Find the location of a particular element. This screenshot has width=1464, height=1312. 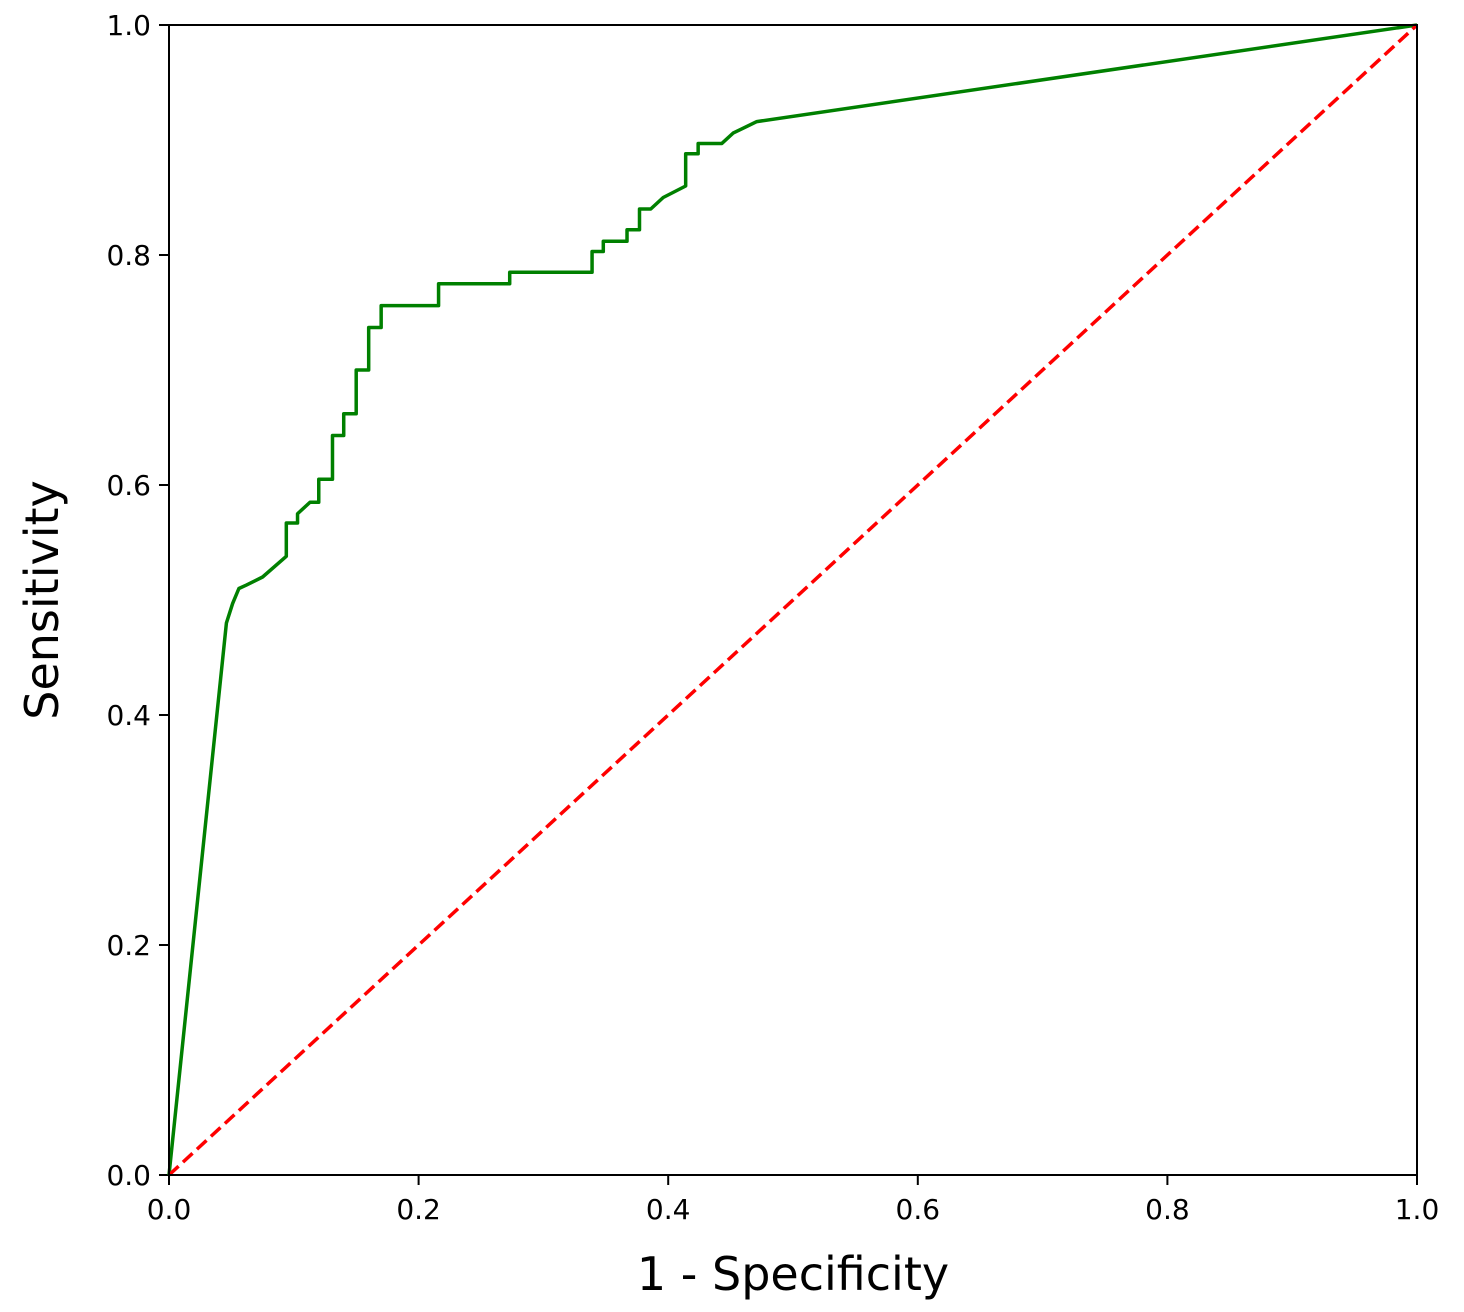

x-tick-label: 0.2 is located at coordinates (418, 1209).